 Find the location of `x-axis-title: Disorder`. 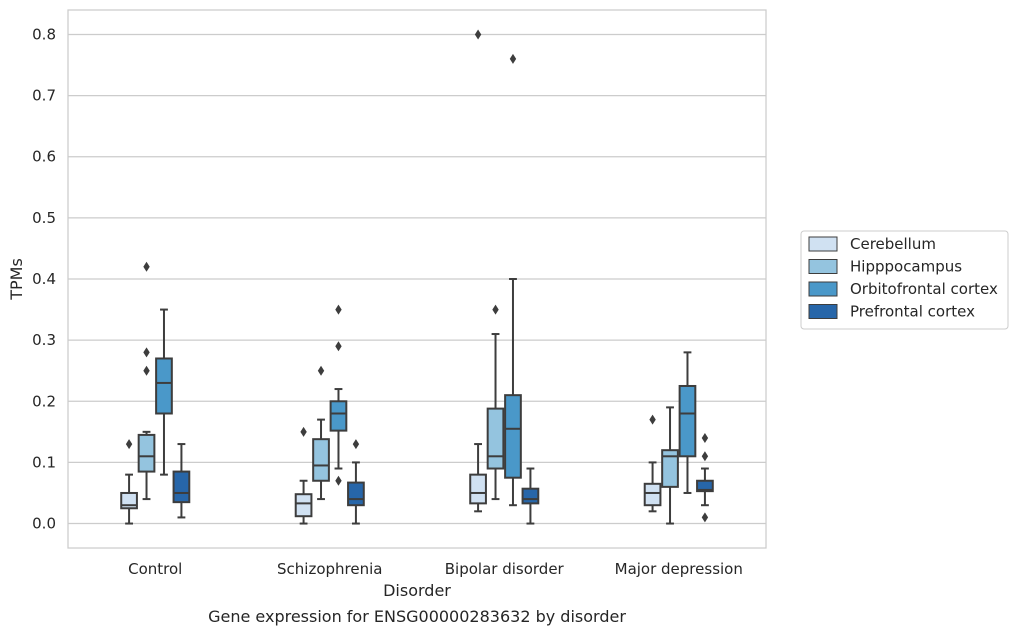

x-axis-title: Disorder is located at coordinates (417, 590).